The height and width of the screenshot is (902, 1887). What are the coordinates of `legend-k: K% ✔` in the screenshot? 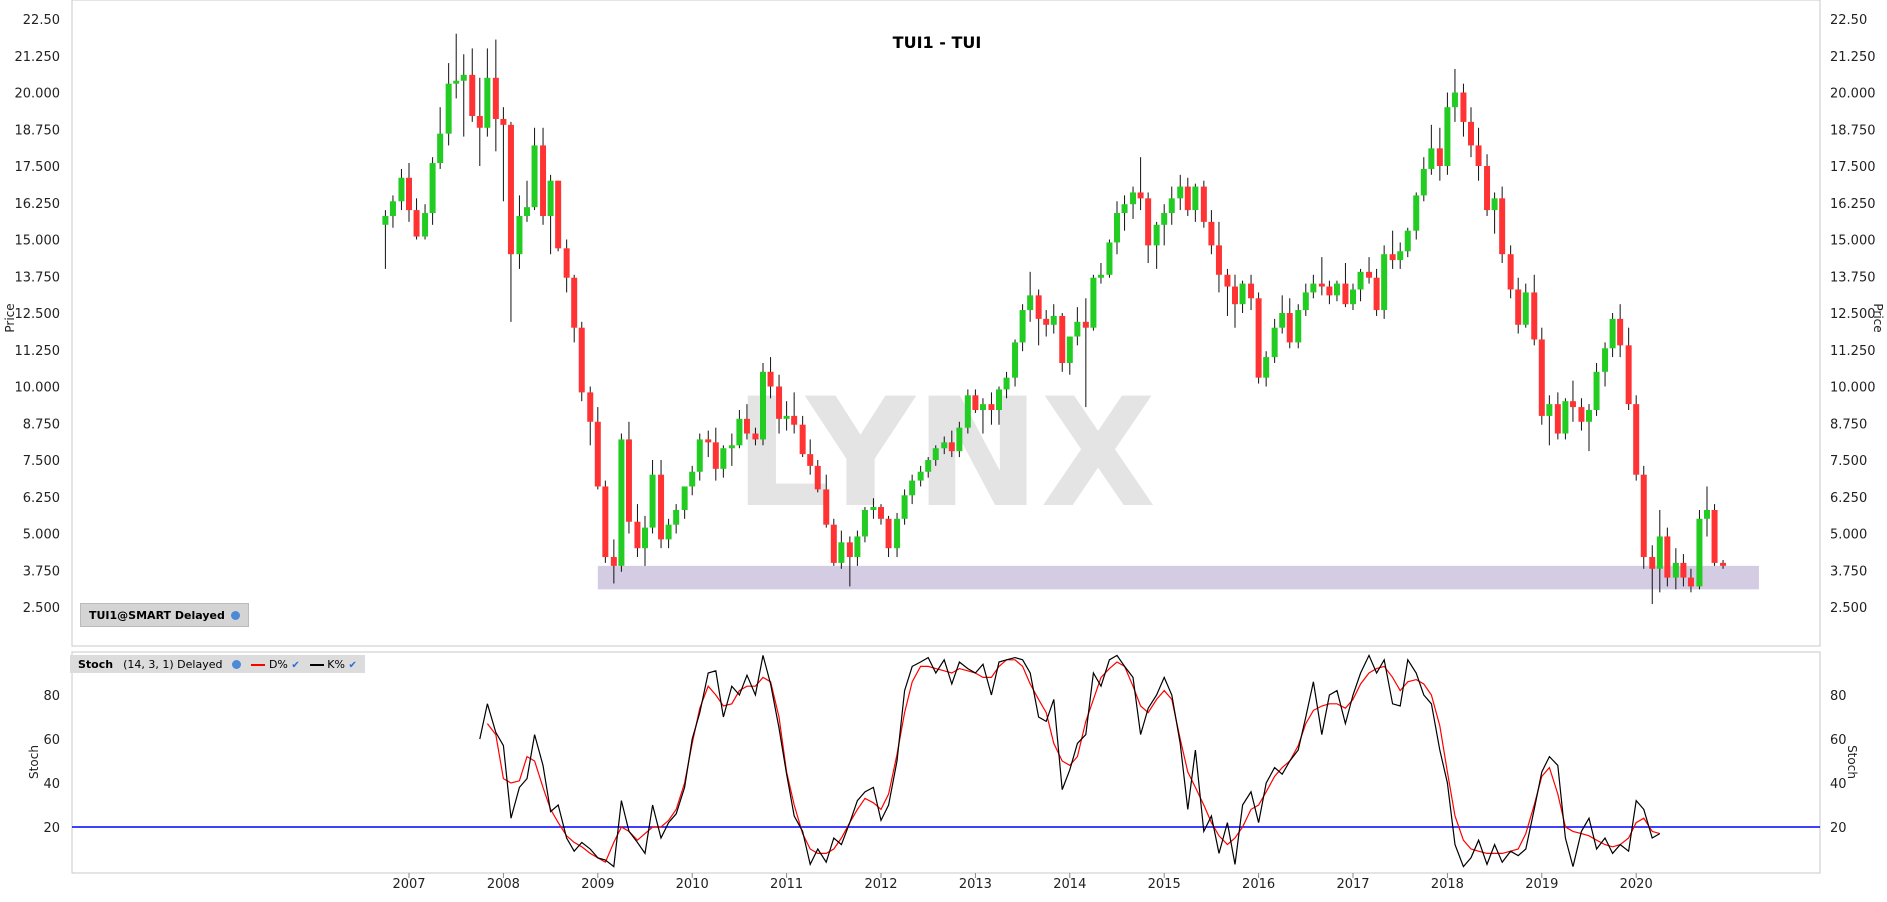 It's located at (333, 664).